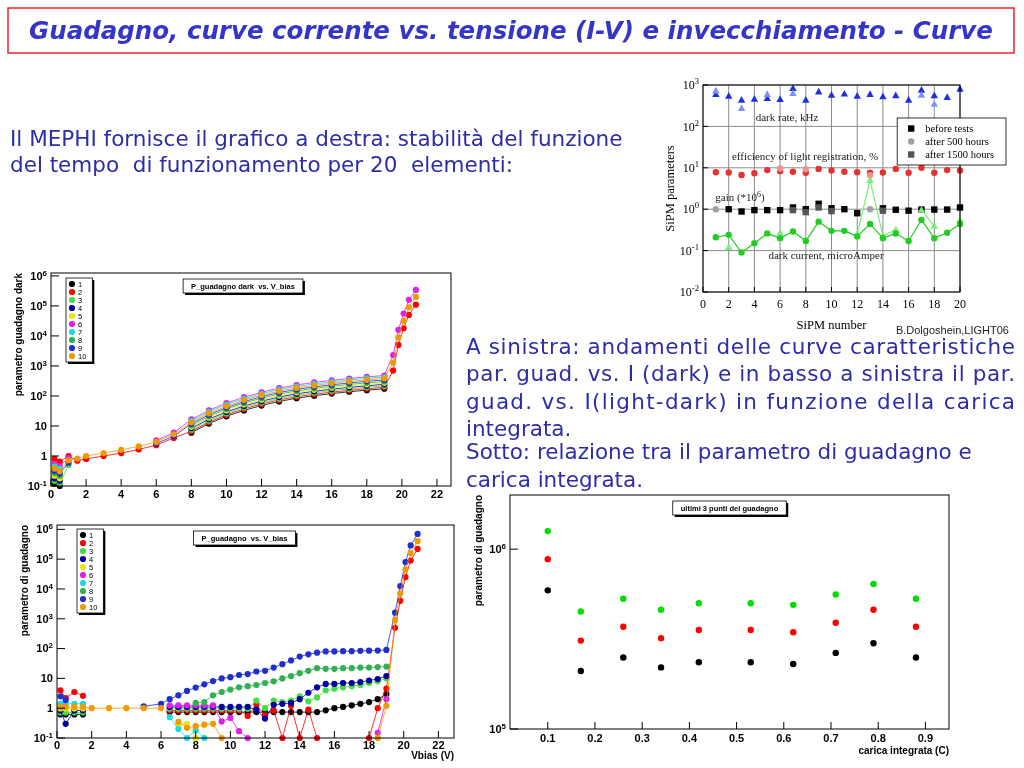 The height and width of the screenshot is (768, 1024). Describe the element at coordinates (690, 208) in the screenshot. I see `y-tick-label: 10$^{0}$` at that location.